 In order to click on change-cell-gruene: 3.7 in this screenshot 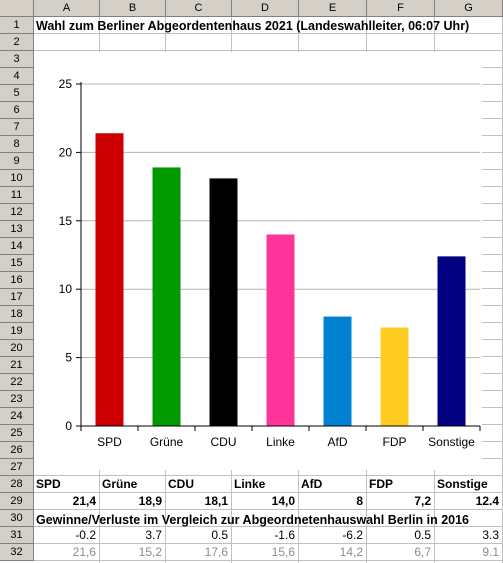, I will do `click(153, 535)`.